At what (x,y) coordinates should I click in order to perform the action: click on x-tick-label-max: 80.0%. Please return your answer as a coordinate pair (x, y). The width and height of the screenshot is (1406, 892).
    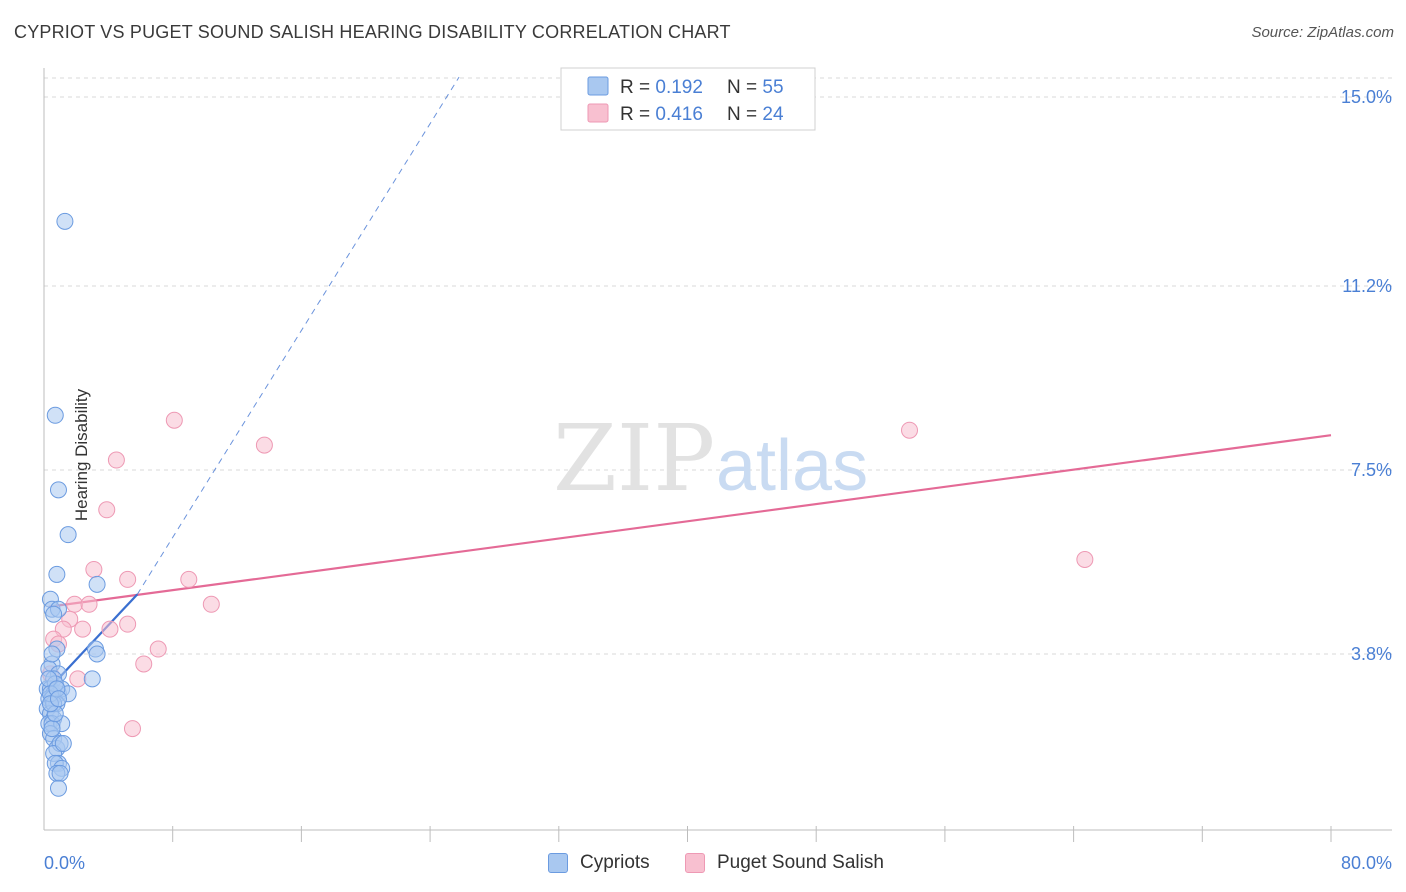
    Looking at the image, I should click on (1366, 863).